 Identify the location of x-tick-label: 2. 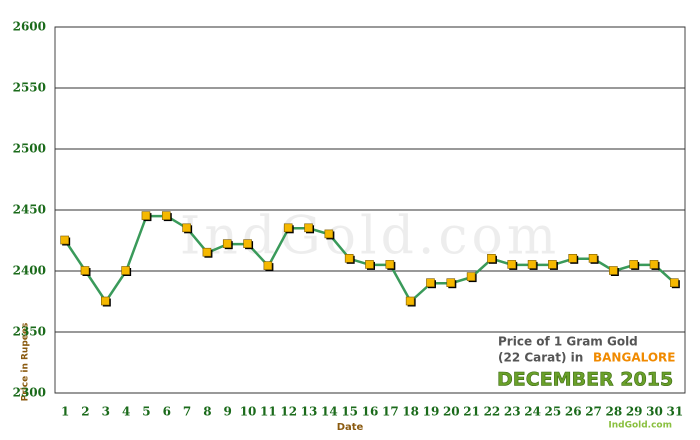
(85, 412).